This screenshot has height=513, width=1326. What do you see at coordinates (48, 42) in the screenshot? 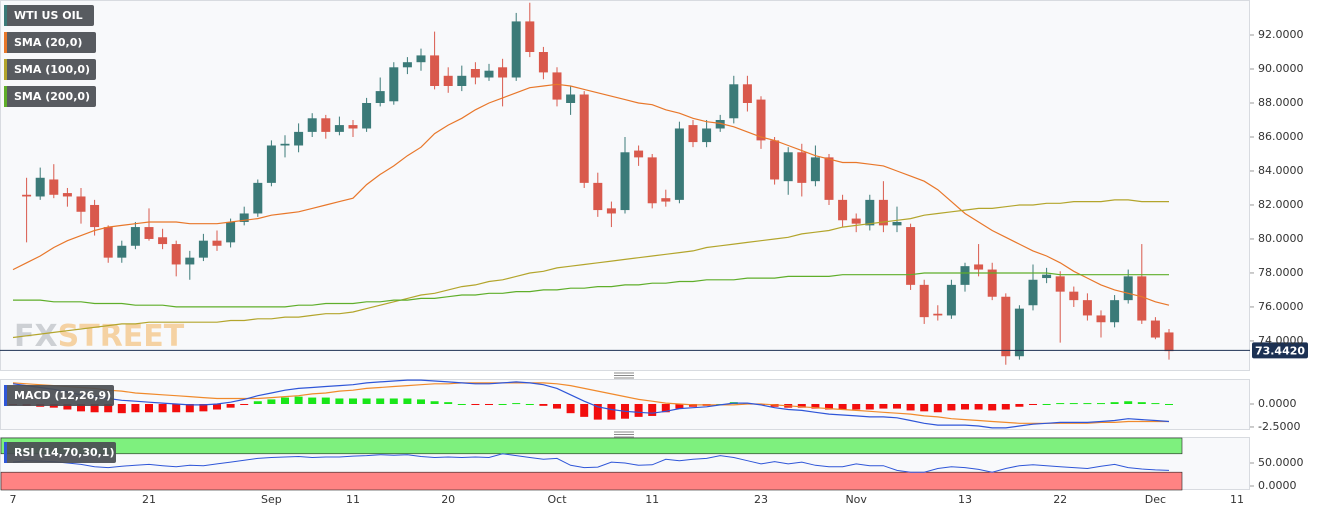
I see `legend-entry: SMA (20,0)` at bounding box center [48, 42].